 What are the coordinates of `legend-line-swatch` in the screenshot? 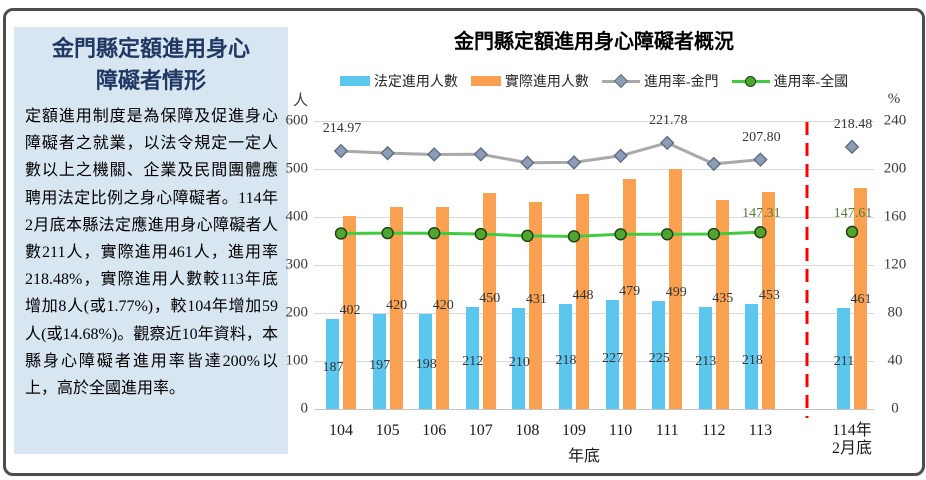 It's located at (750, 81).